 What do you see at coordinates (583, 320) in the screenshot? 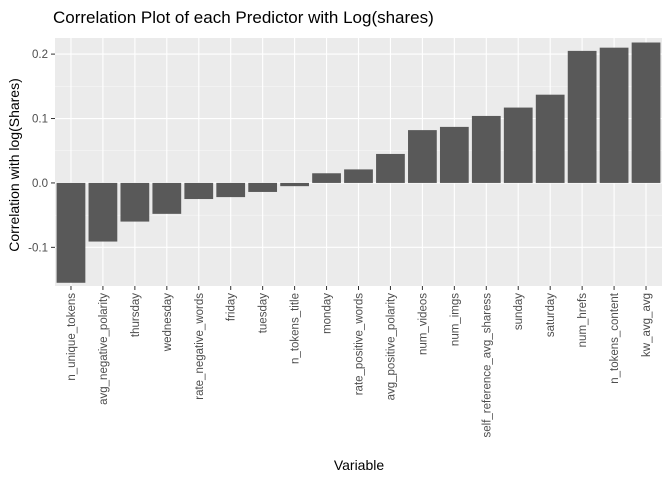
I see `x-tick-label: num_hrefs` at bounding box center [583, 320].